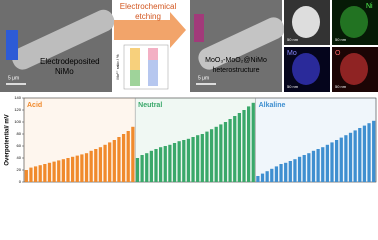 The image size is (378, 240). Describe the element at coordinates (338, 53) in the screenshot. I see `map-label: O` at that location.